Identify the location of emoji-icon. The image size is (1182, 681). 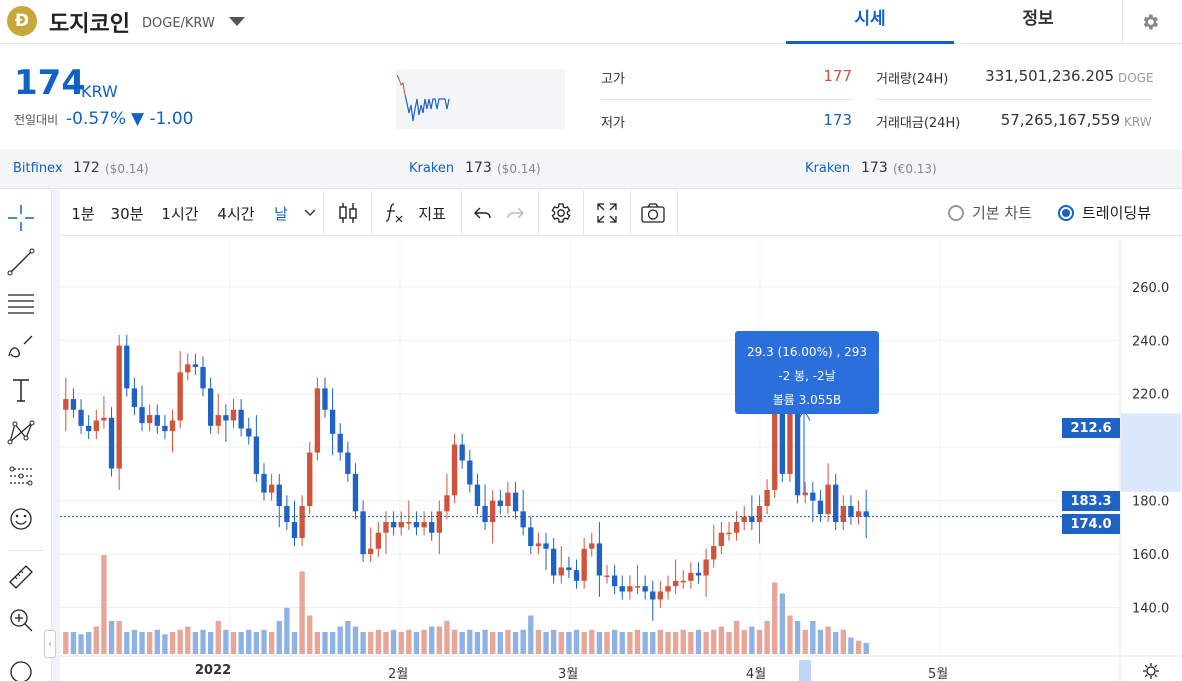
(21, 519).